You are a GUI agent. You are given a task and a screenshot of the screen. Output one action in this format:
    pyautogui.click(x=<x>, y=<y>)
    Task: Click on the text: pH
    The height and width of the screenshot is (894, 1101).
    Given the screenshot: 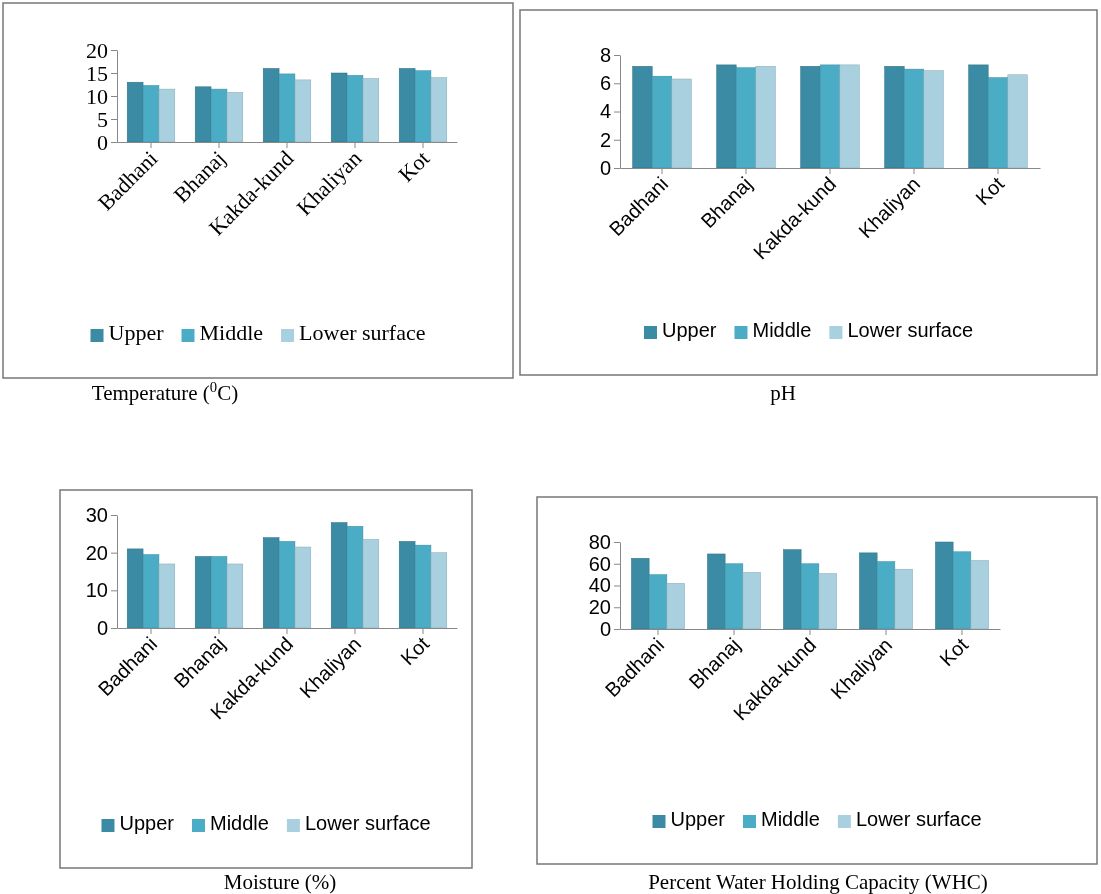 What is the action you would take?
    pyautogui.click(x=783, y=393)
    